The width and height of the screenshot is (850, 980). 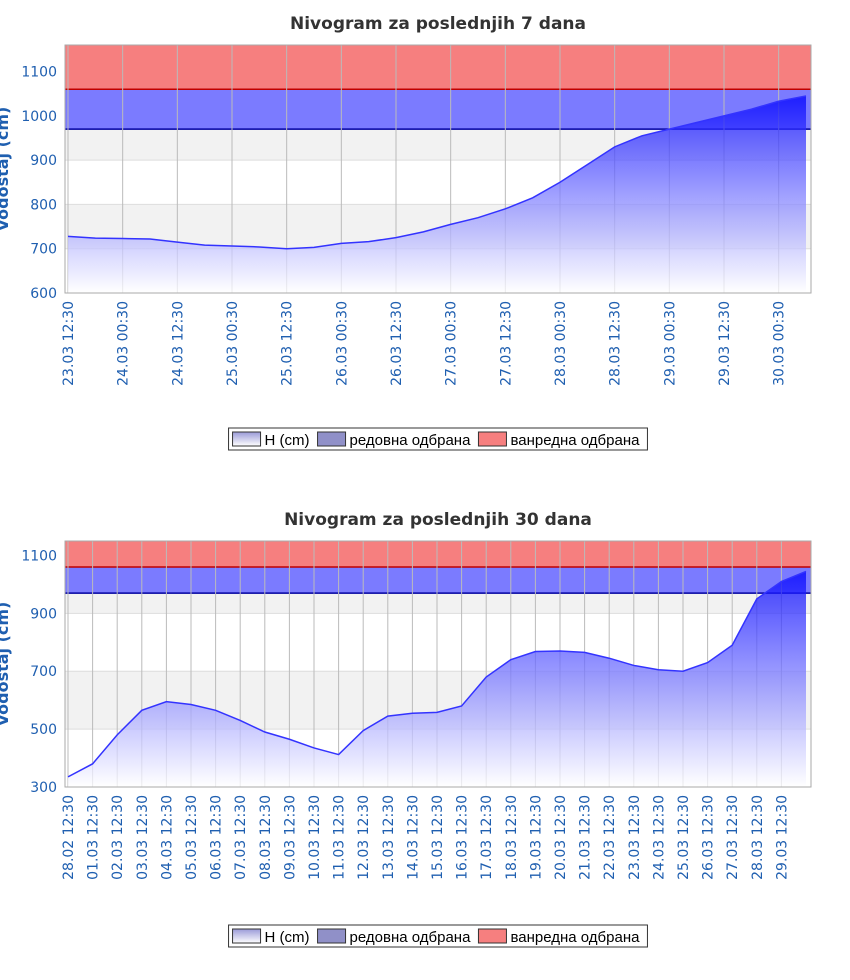 What do you see at coordinates (69, 837) in the screenshot?
I see `x-tick-label: 28.02 12:30` at bounding box center [69, 837].